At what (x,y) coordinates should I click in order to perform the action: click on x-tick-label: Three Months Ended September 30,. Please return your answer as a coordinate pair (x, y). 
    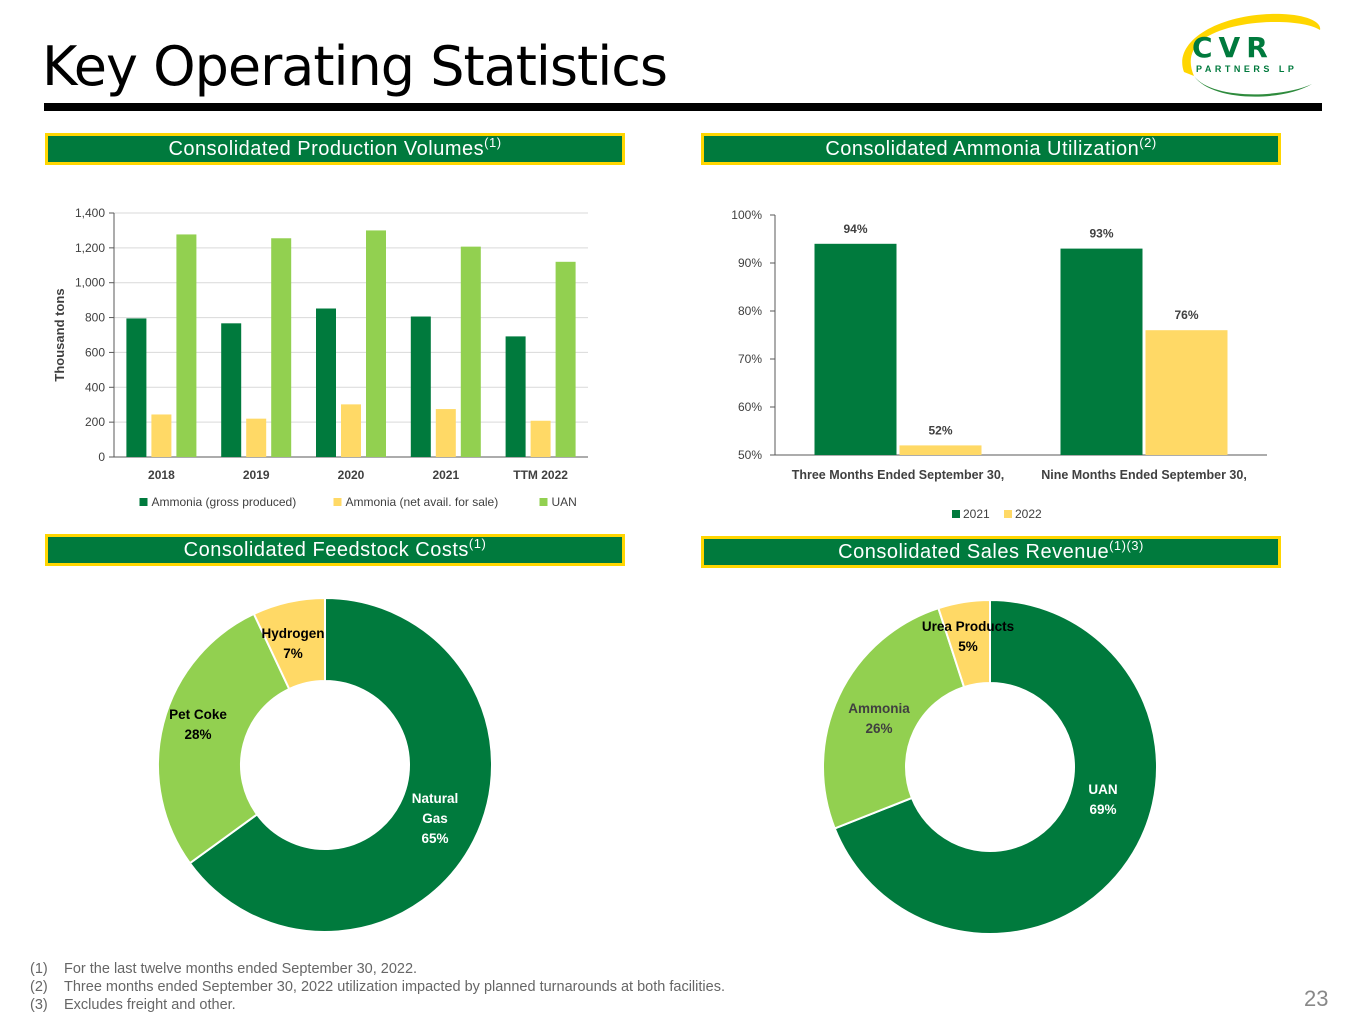
    Looking at the image, I should click on (898, 475).